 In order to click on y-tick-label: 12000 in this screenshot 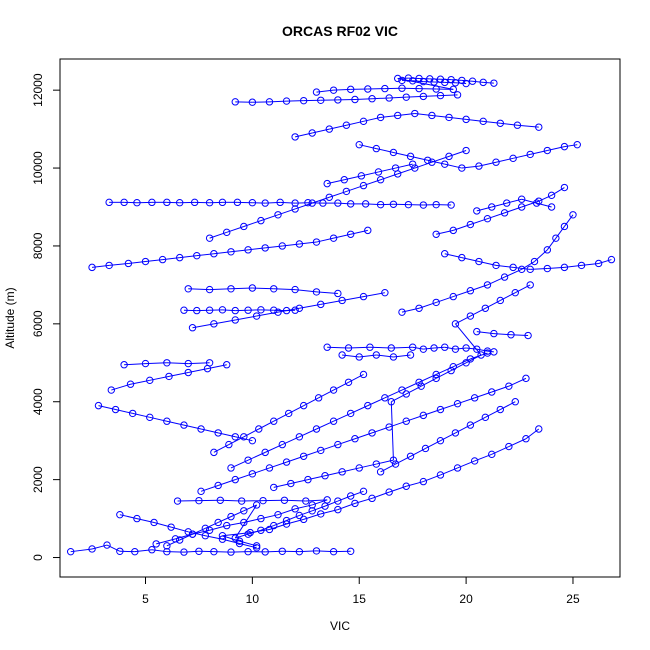, I will do `click(38, 90)`.